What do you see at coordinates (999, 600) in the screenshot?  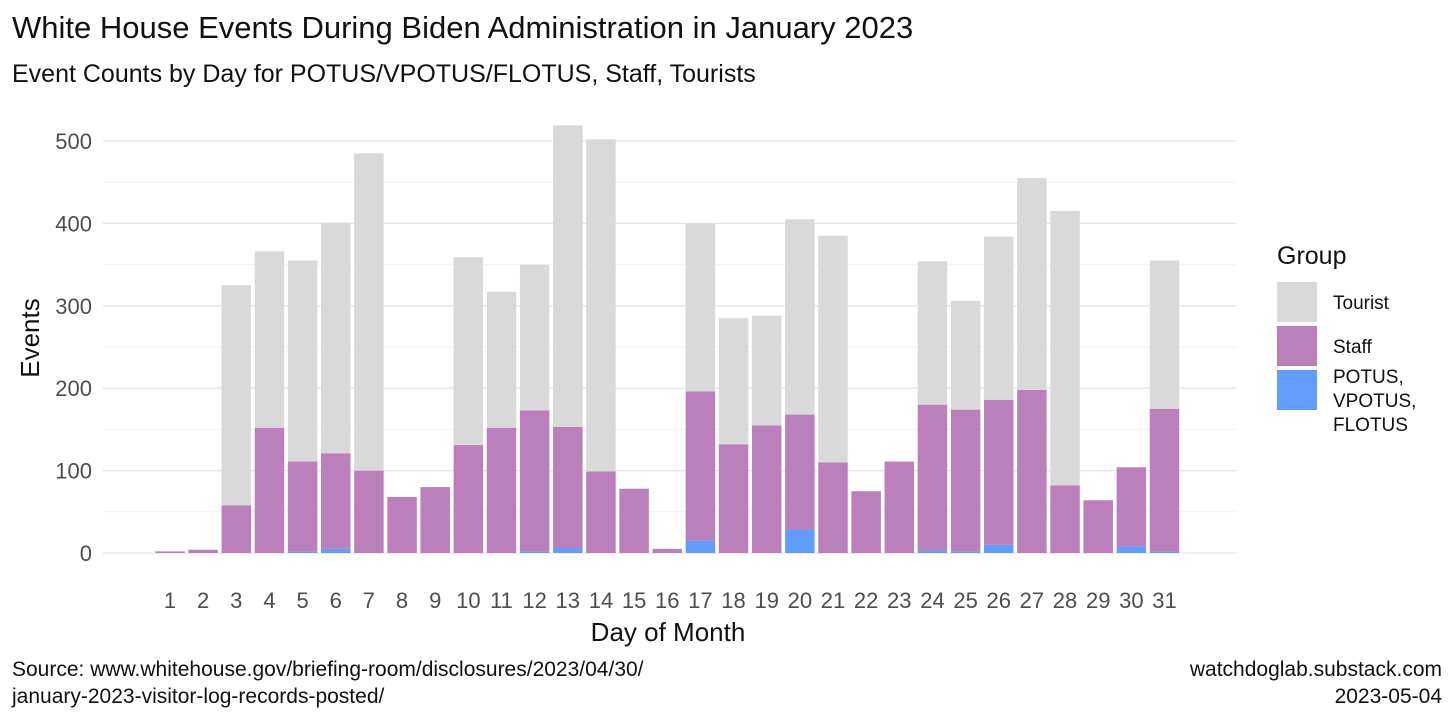 I see `x-tick-label: 26` at bounding box center [999, 600].